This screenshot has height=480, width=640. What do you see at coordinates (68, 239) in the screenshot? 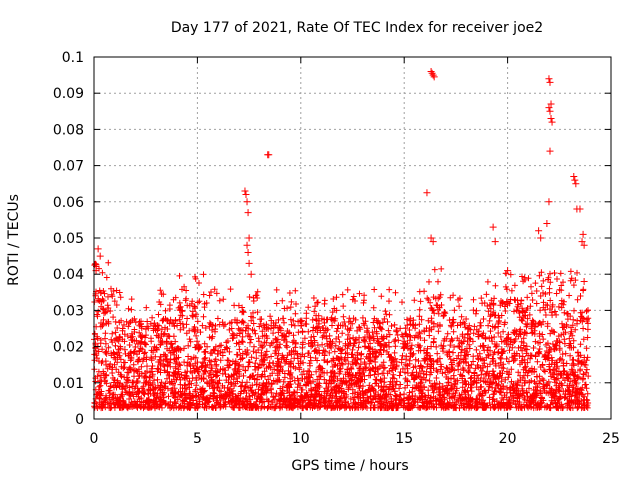
I see `y-tick-label: 0.05` at bounding box center [68, 239].